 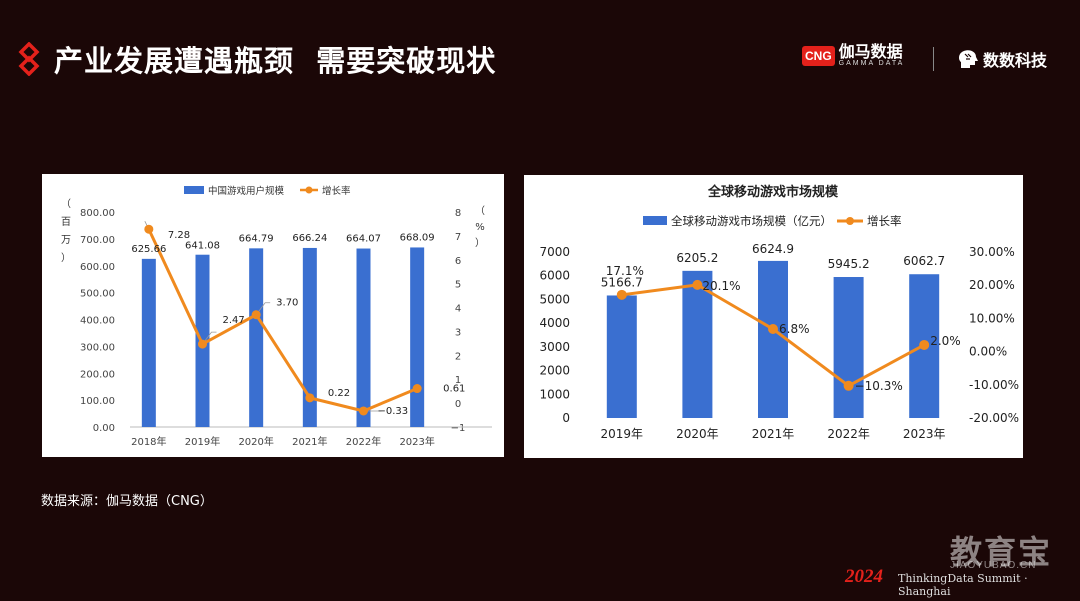 What do you see at coordinates (992, 285) in the screenshot?
I see `y-right-tick-label: 20.00%` at bounding box center [992, 285].